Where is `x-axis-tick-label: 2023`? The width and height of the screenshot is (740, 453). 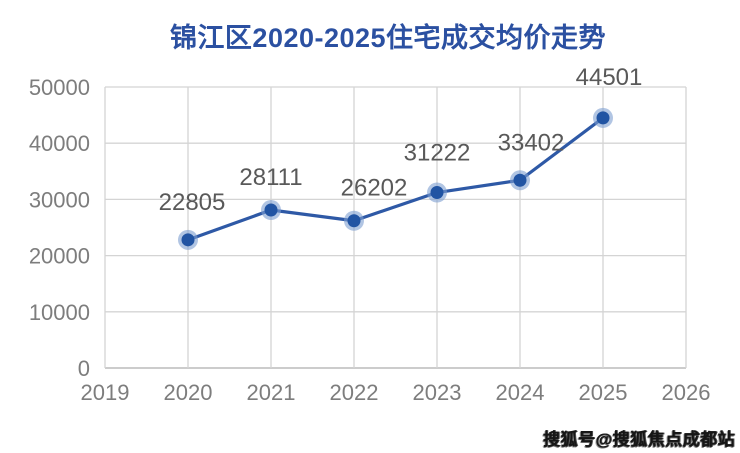 x-axis-tick-label: 2023 is located at coordinates (437, 392).